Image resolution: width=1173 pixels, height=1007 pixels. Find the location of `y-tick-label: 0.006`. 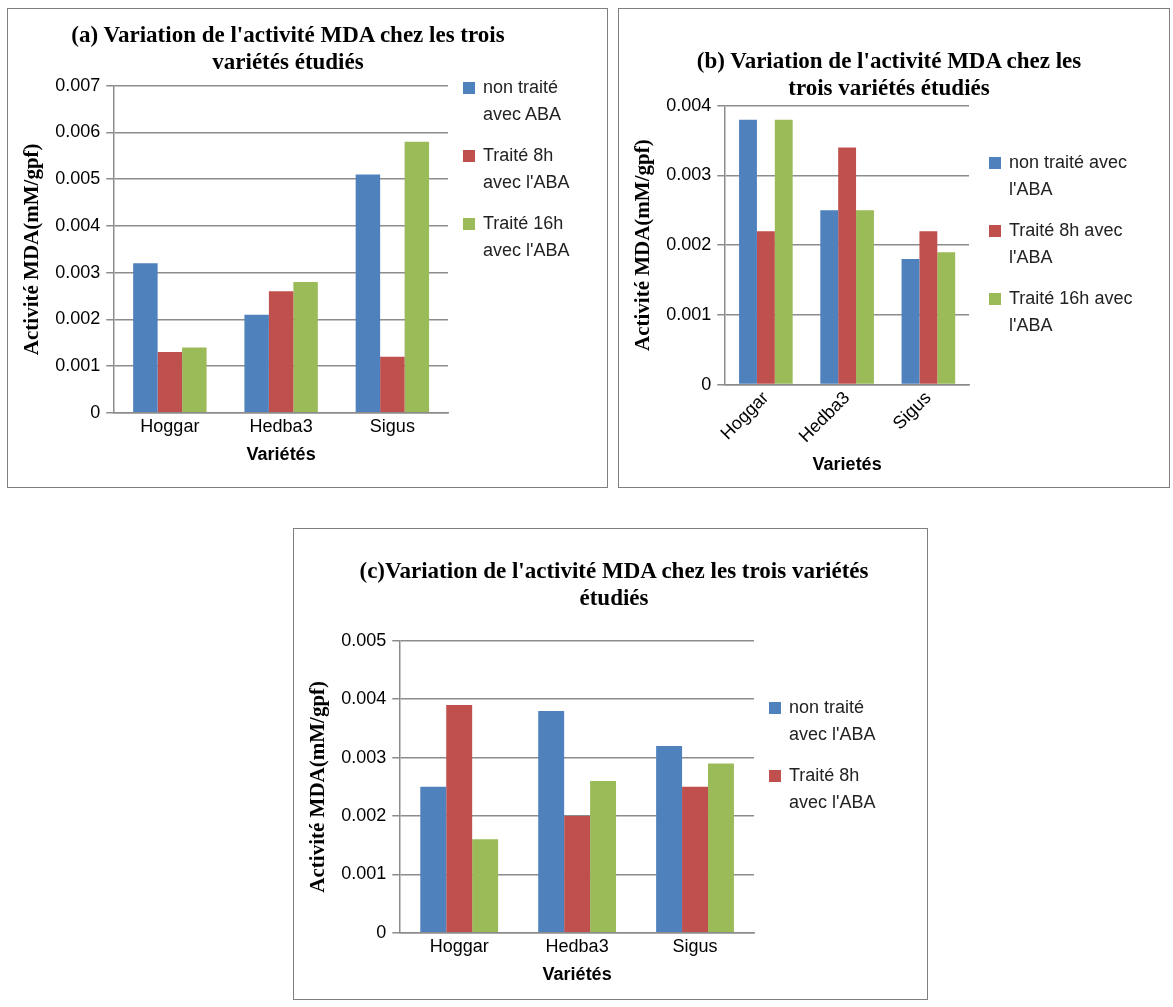

y-tick-label: 0.006 is located at coordinates (78, 131).